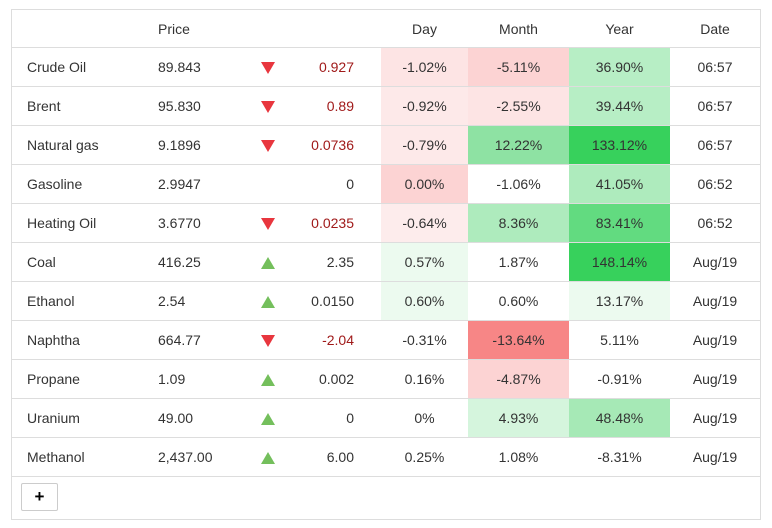 The width and height of the screenshot is (772, 528). What do you see at coordinates (191, 340) in the screenshot?
I see `price-cell: 664.77` at bounding box center [191, 340].